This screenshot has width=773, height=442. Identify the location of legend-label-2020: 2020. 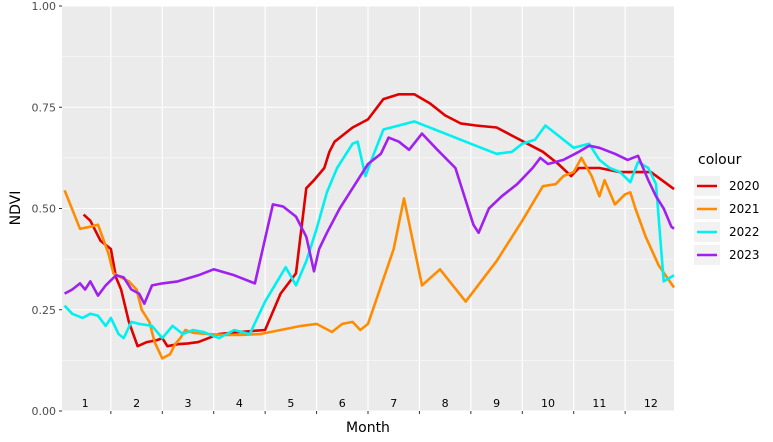
(744, 186).